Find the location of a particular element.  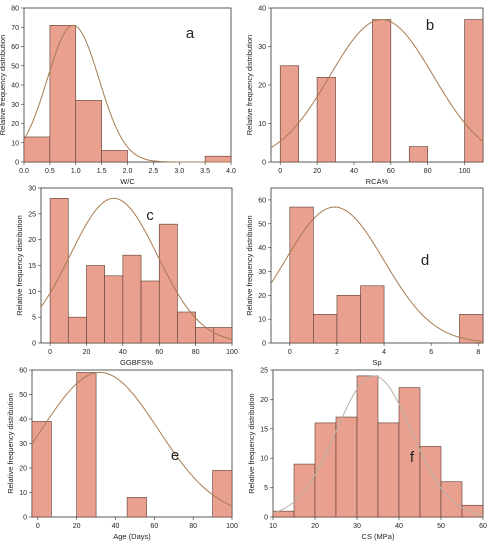

fit-curve-c is located at coordinates (136, 268).